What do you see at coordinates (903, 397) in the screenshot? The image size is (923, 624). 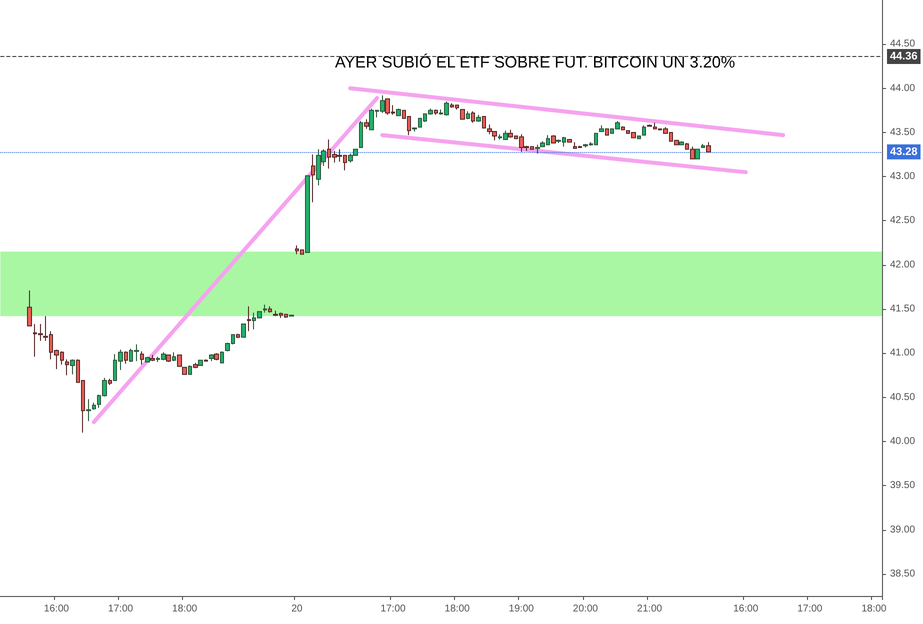 I see `y-tick-label: 40.50` at bounding box center [903, 397].